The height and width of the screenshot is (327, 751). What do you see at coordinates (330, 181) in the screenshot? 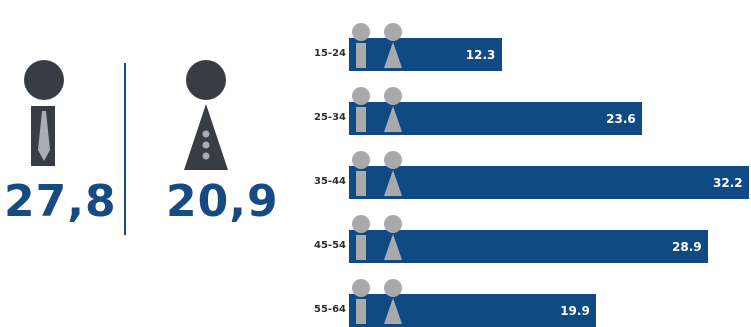
I see `bar-category-label: 35-44` at bounding box center [330, 181].